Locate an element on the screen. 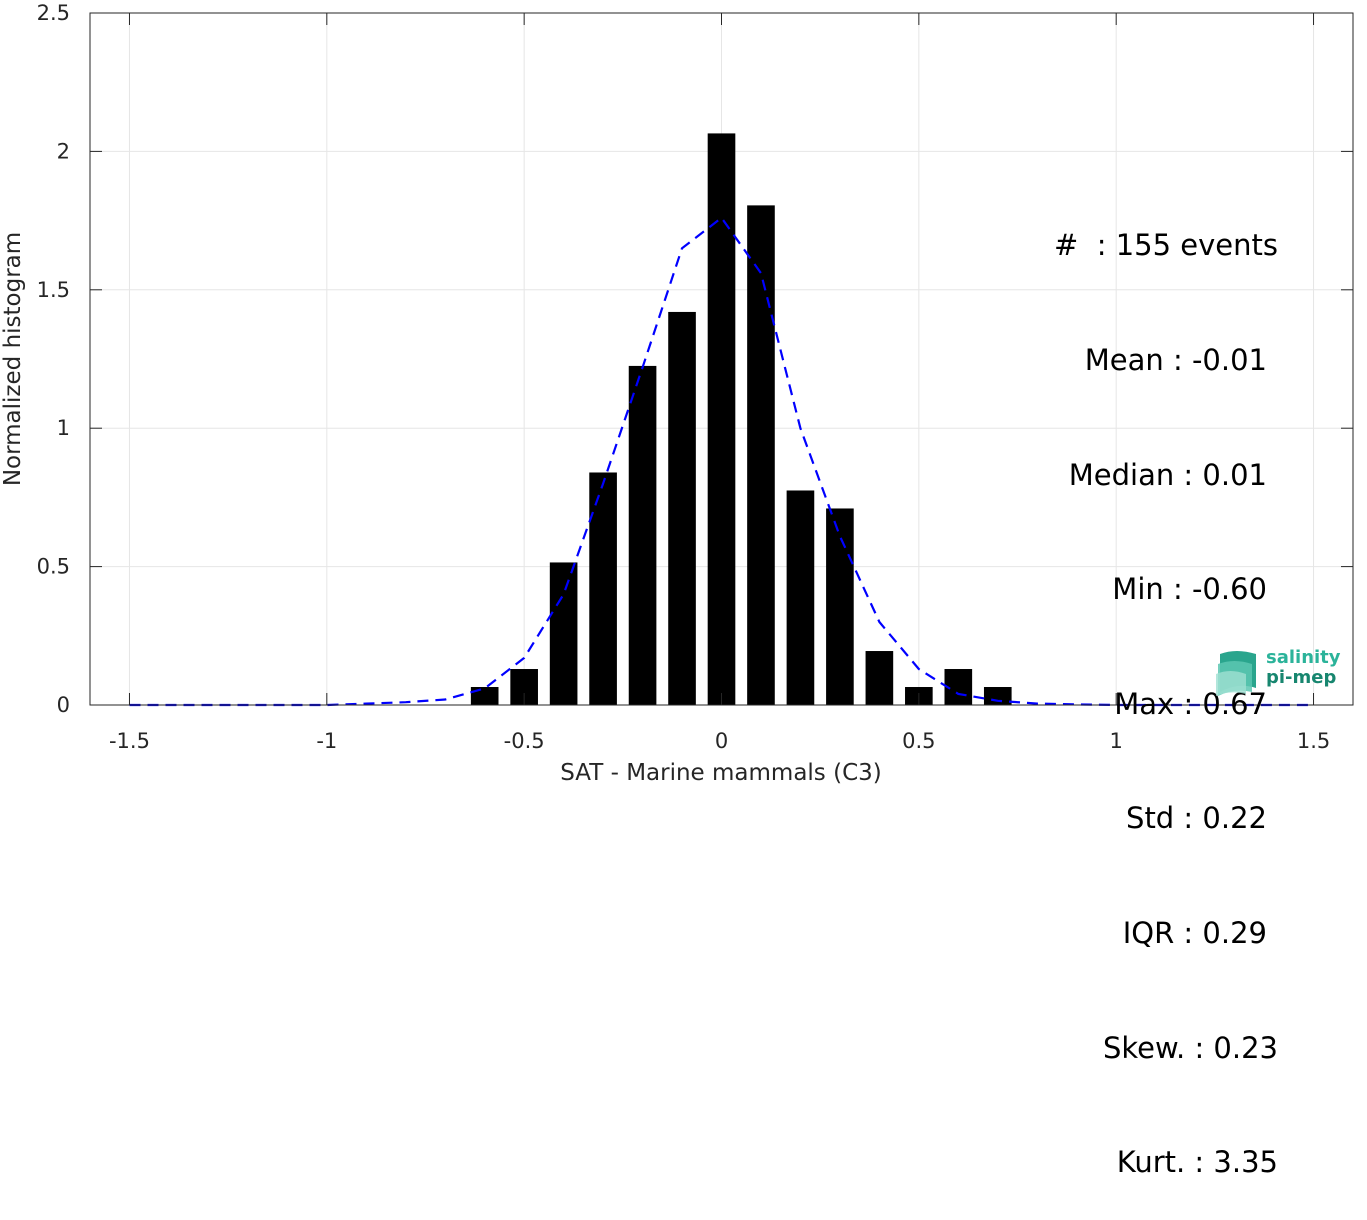  x-tick-label: 0.5 is located at coordinates (918, 741).